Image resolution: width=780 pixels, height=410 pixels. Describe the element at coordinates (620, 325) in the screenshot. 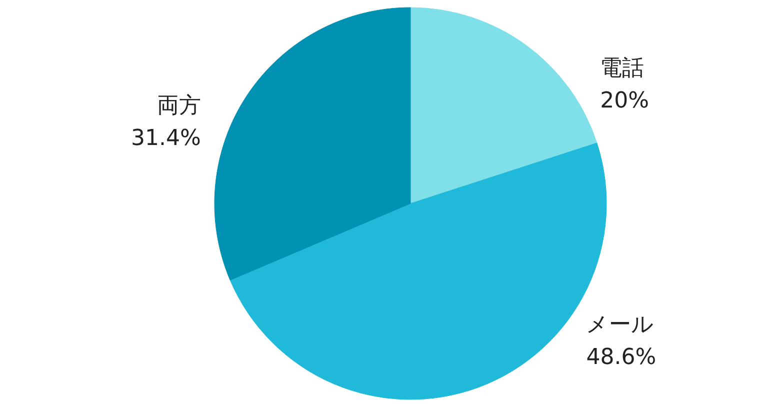

I see `slice-label: メール` at that location.